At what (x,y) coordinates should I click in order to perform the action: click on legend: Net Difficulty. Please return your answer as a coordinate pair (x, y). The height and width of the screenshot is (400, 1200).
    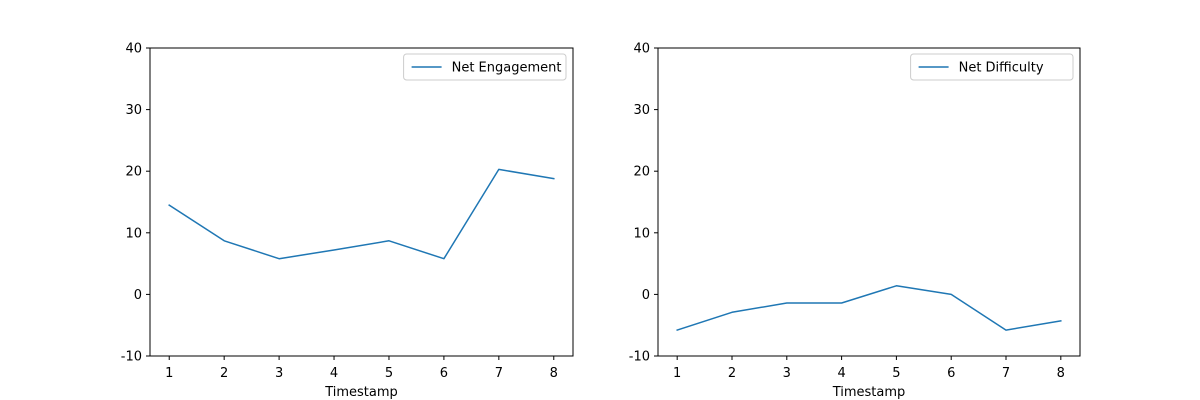
    Looking at the image, I should click on (992, 67).